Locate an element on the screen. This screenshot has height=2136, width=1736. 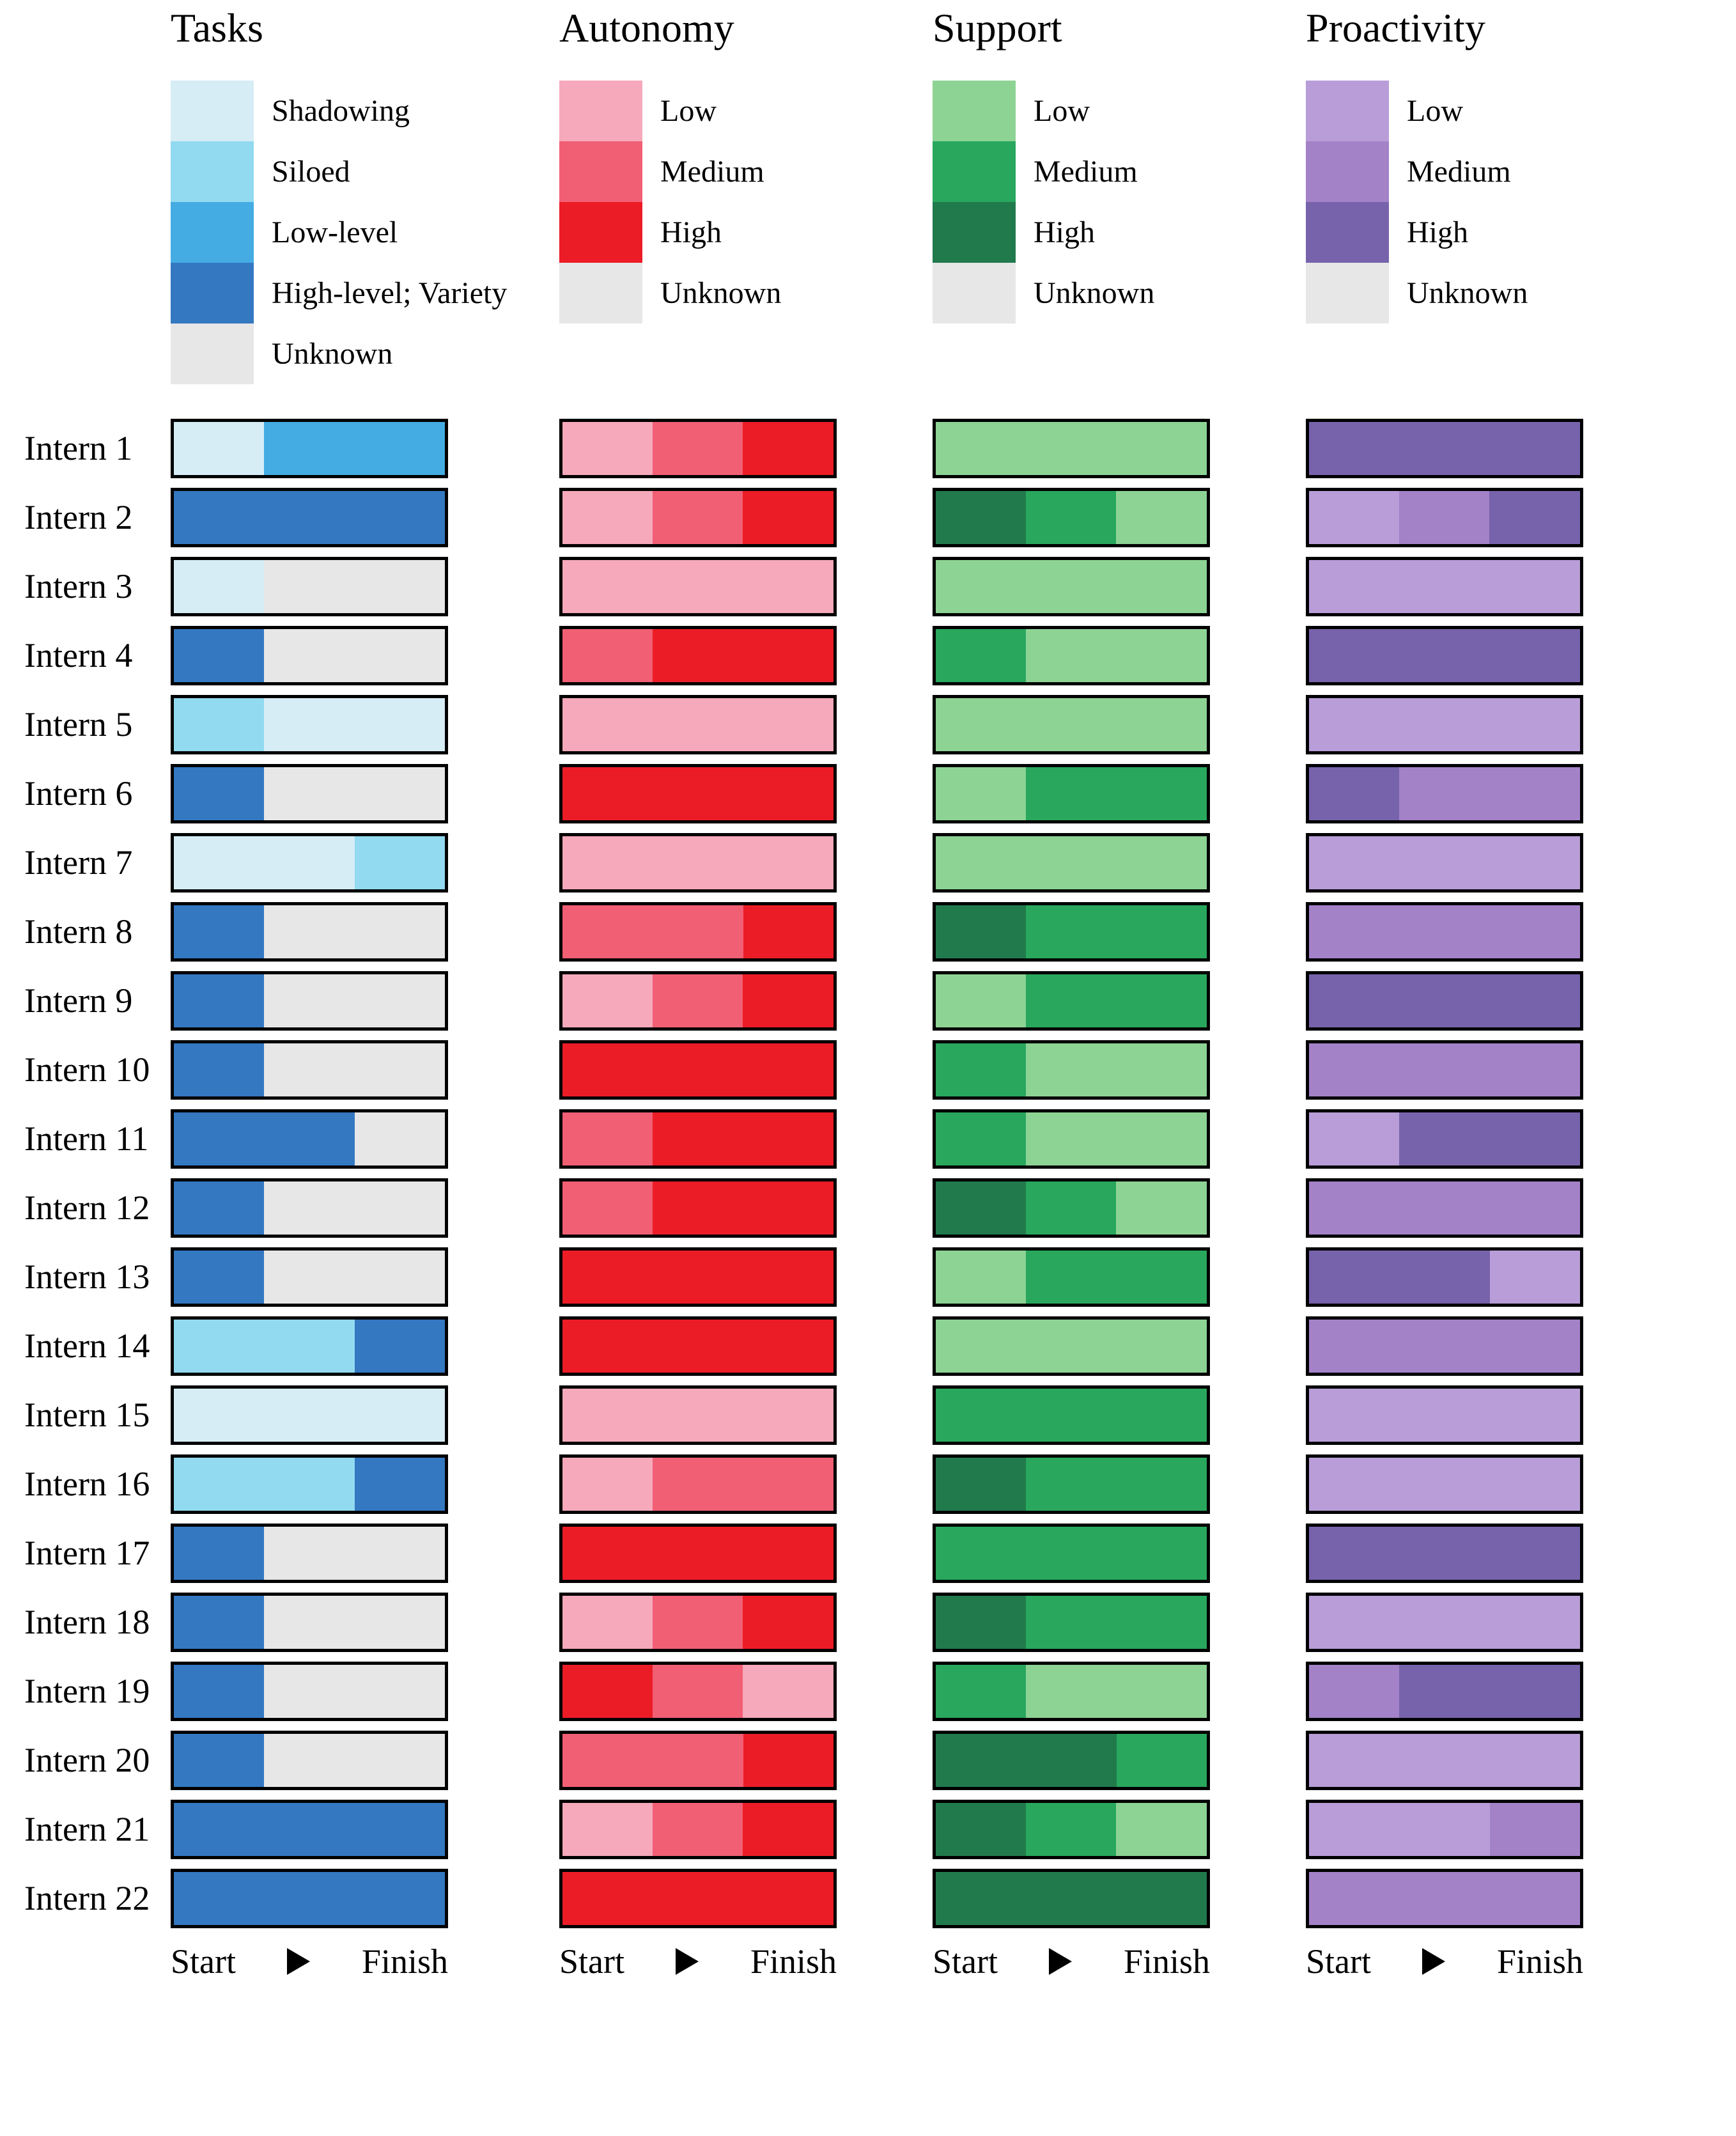
intern-row: Intern 15 is located at coordinates (868, 1415).